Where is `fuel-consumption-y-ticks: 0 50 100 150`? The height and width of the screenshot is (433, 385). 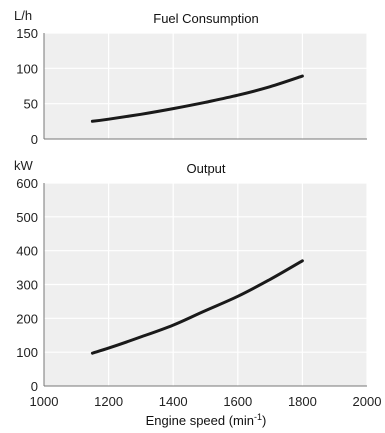
fuel-consumption-y-ticks: 0 50 100 150 is located at coordinates (27, 86).